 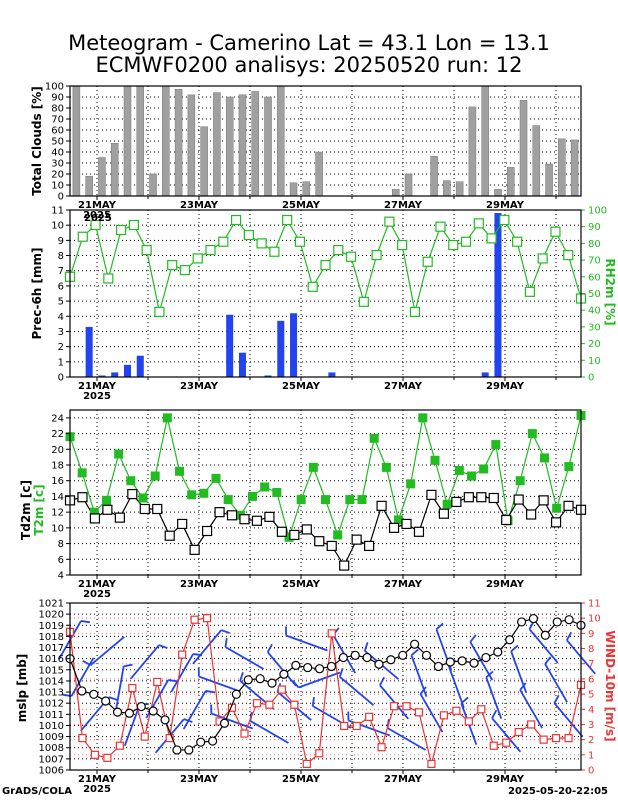 I want to click on y2-tick-label: 2, so click(x=591, y=740).